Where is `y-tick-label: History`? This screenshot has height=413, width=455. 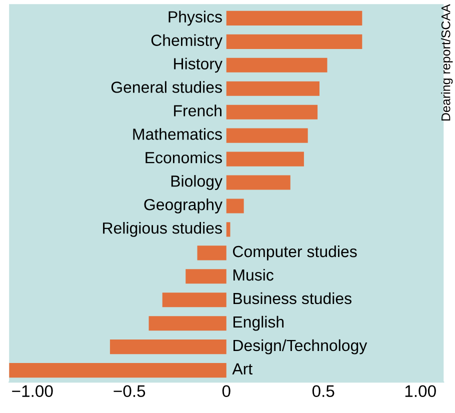
y-tick-label: History is located at coordinates (198, 65).